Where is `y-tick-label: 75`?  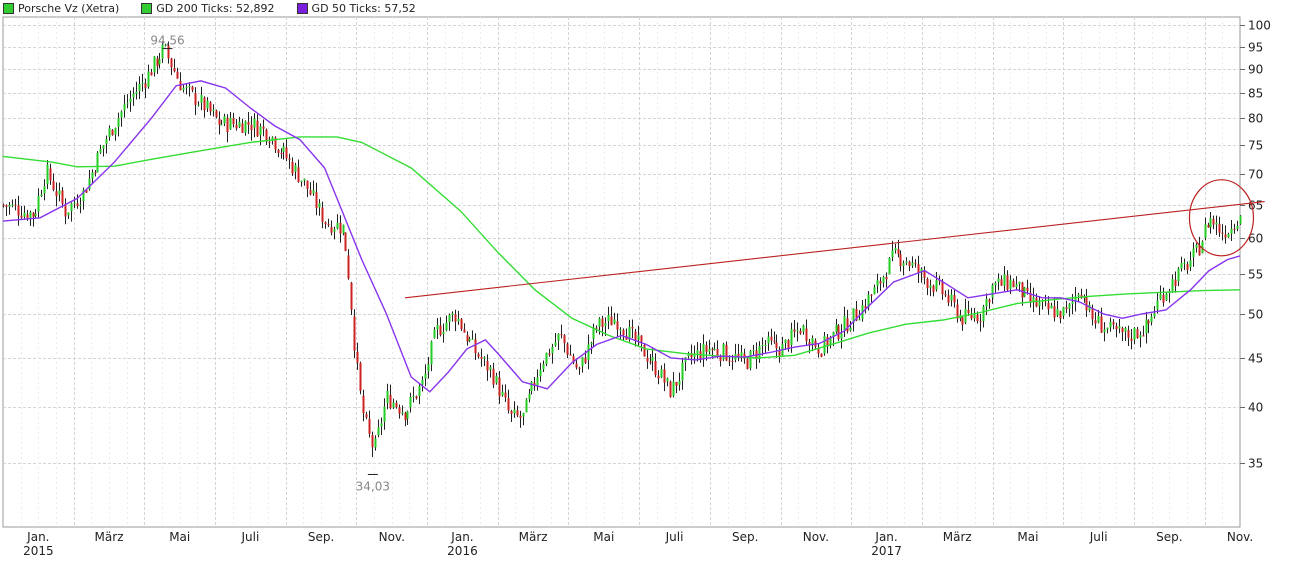
y-tick-label: 75 is located at coordinates (1255, 146).